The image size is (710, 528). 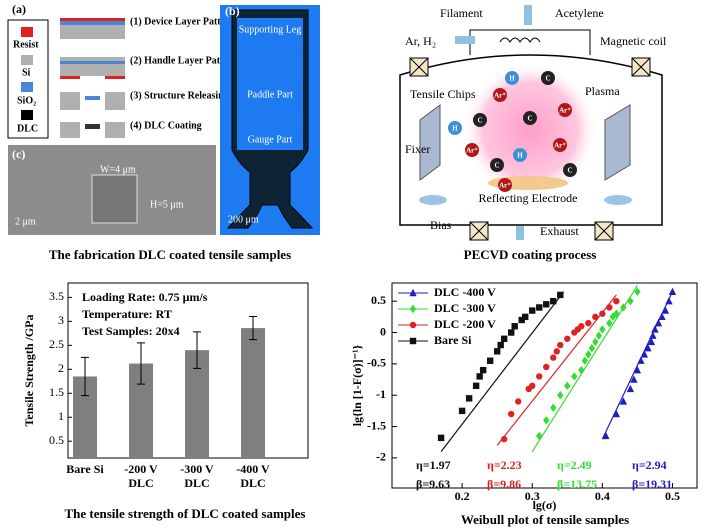 What do you see at coordinates (530, 149) in the screenshot?
I see `coils` at bounding box center [530, 149].